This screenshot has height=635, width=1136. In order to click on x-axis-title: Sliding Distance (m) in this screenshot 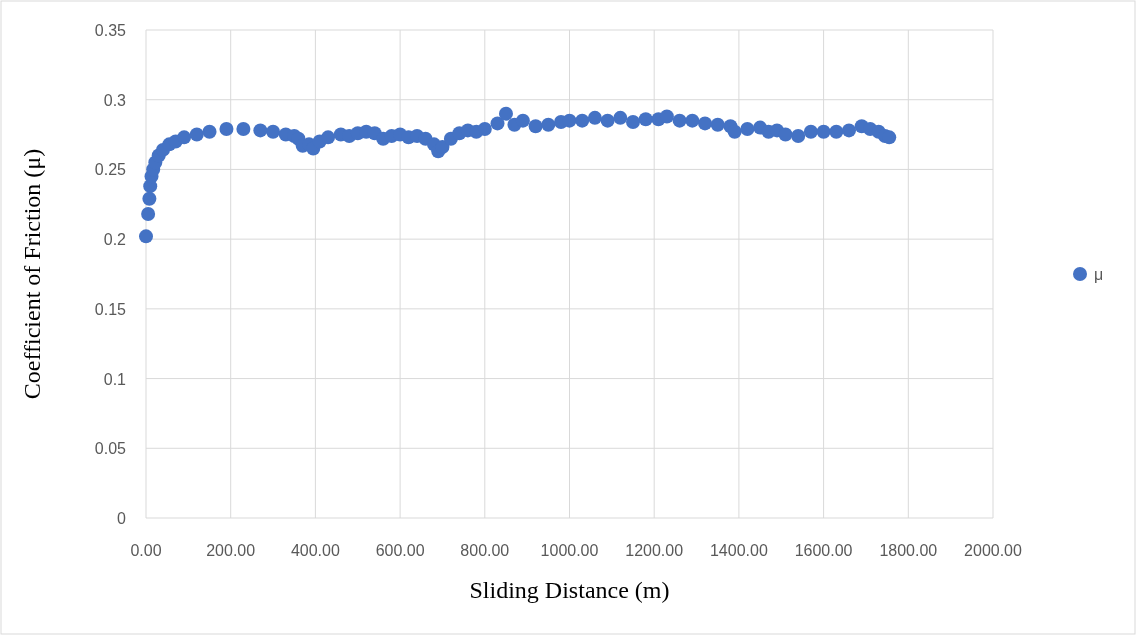, I will do `click(569, 590)`.